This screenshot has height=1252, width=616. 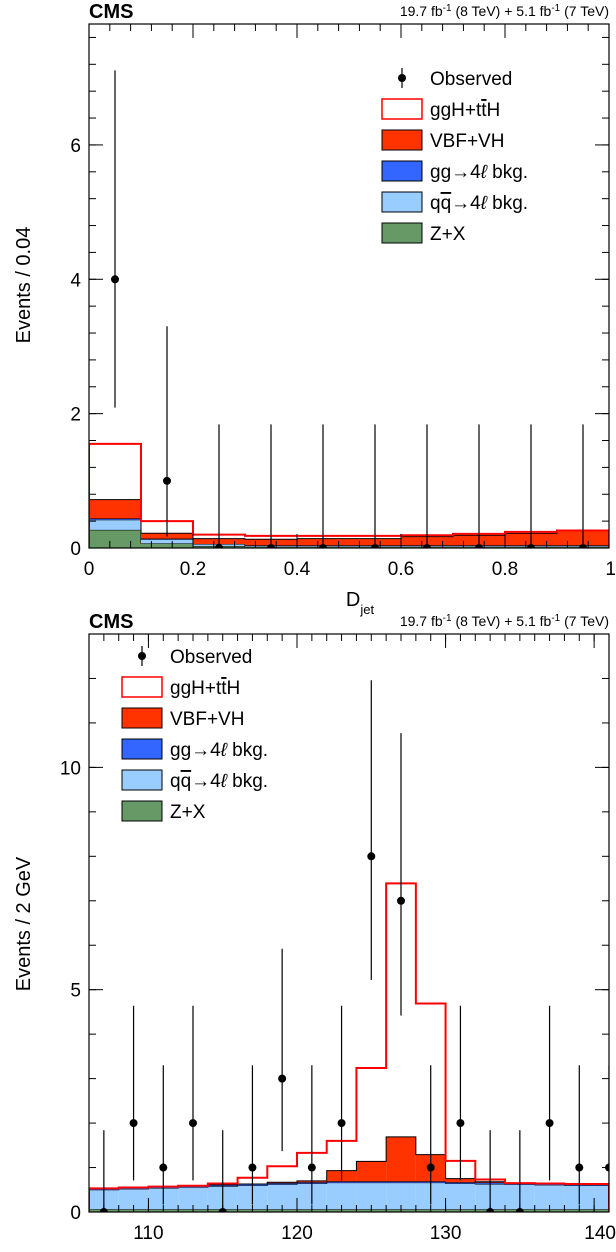 What do you see at coordinates (610, 569) in the screenshot?
I see `x-tick-label: 1` at bounding box center [610, 569].